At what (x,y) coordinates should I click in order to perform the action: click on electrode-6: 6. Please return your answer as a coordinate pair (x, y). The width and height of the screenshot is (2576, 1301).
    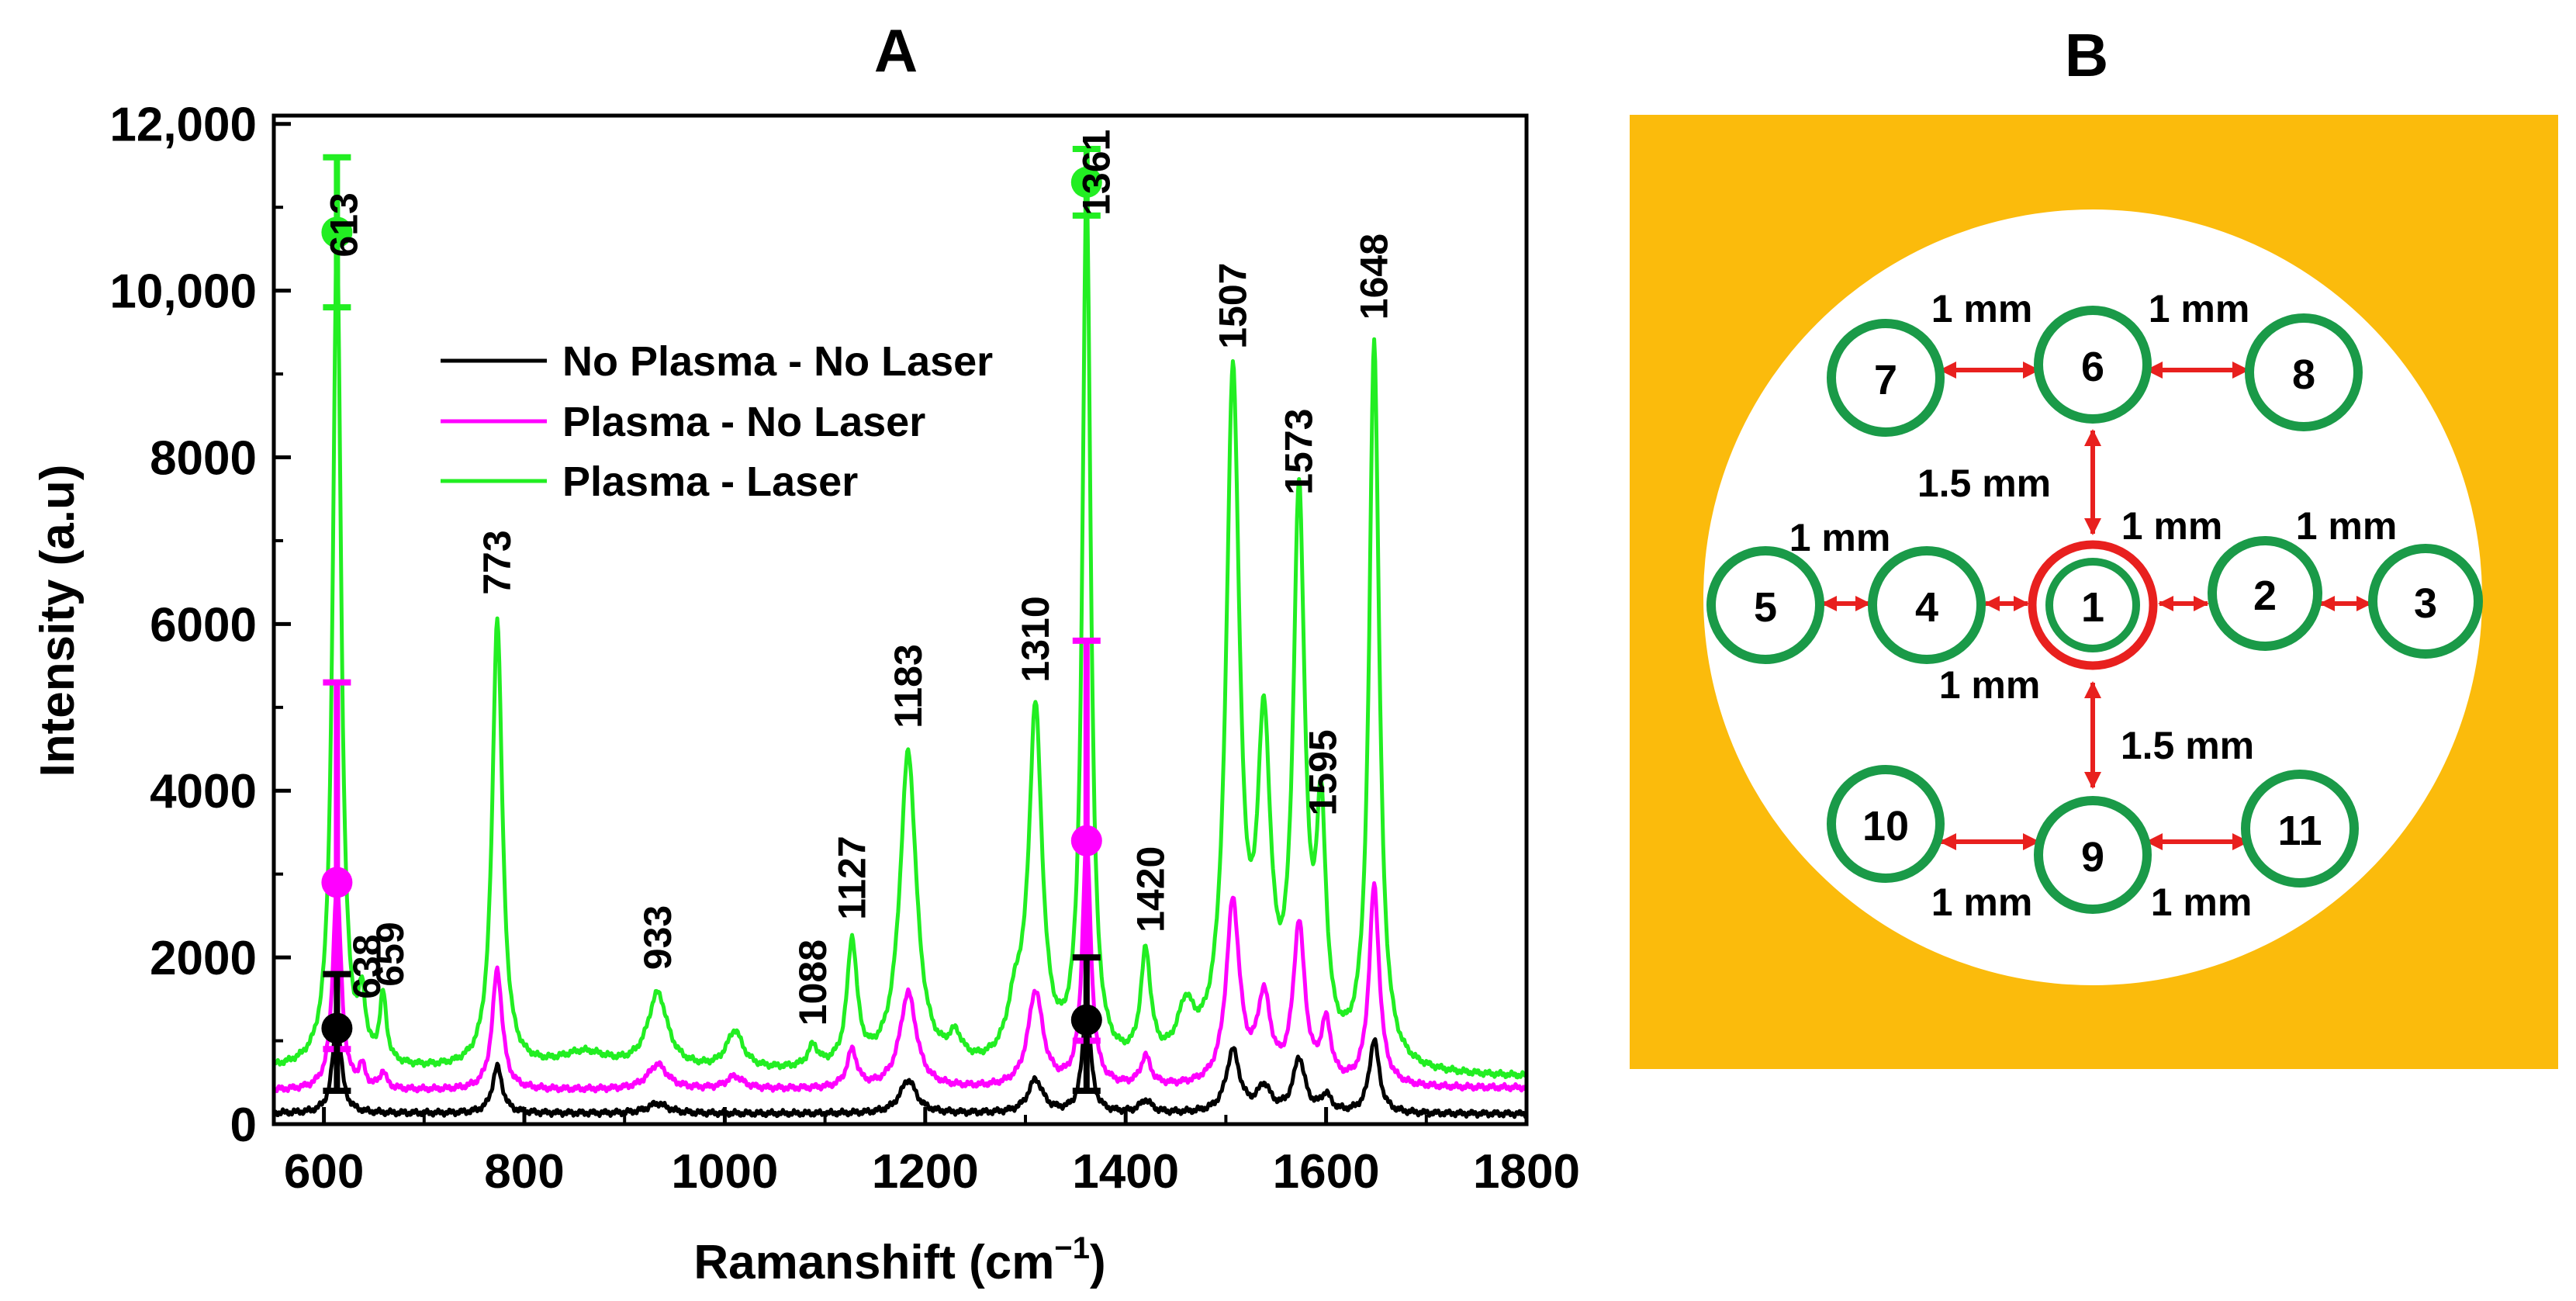
    Looking at the image, I should click on (2093, 365).